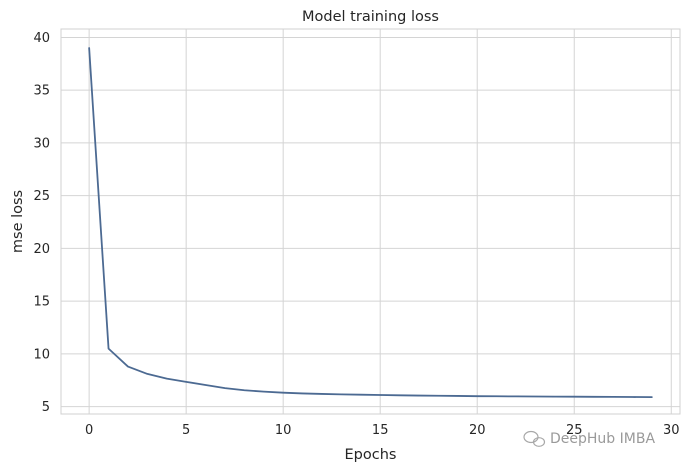 This screenshot has width=690, height=473. I want to click on y-tick-label: 5, so click(46, 407).